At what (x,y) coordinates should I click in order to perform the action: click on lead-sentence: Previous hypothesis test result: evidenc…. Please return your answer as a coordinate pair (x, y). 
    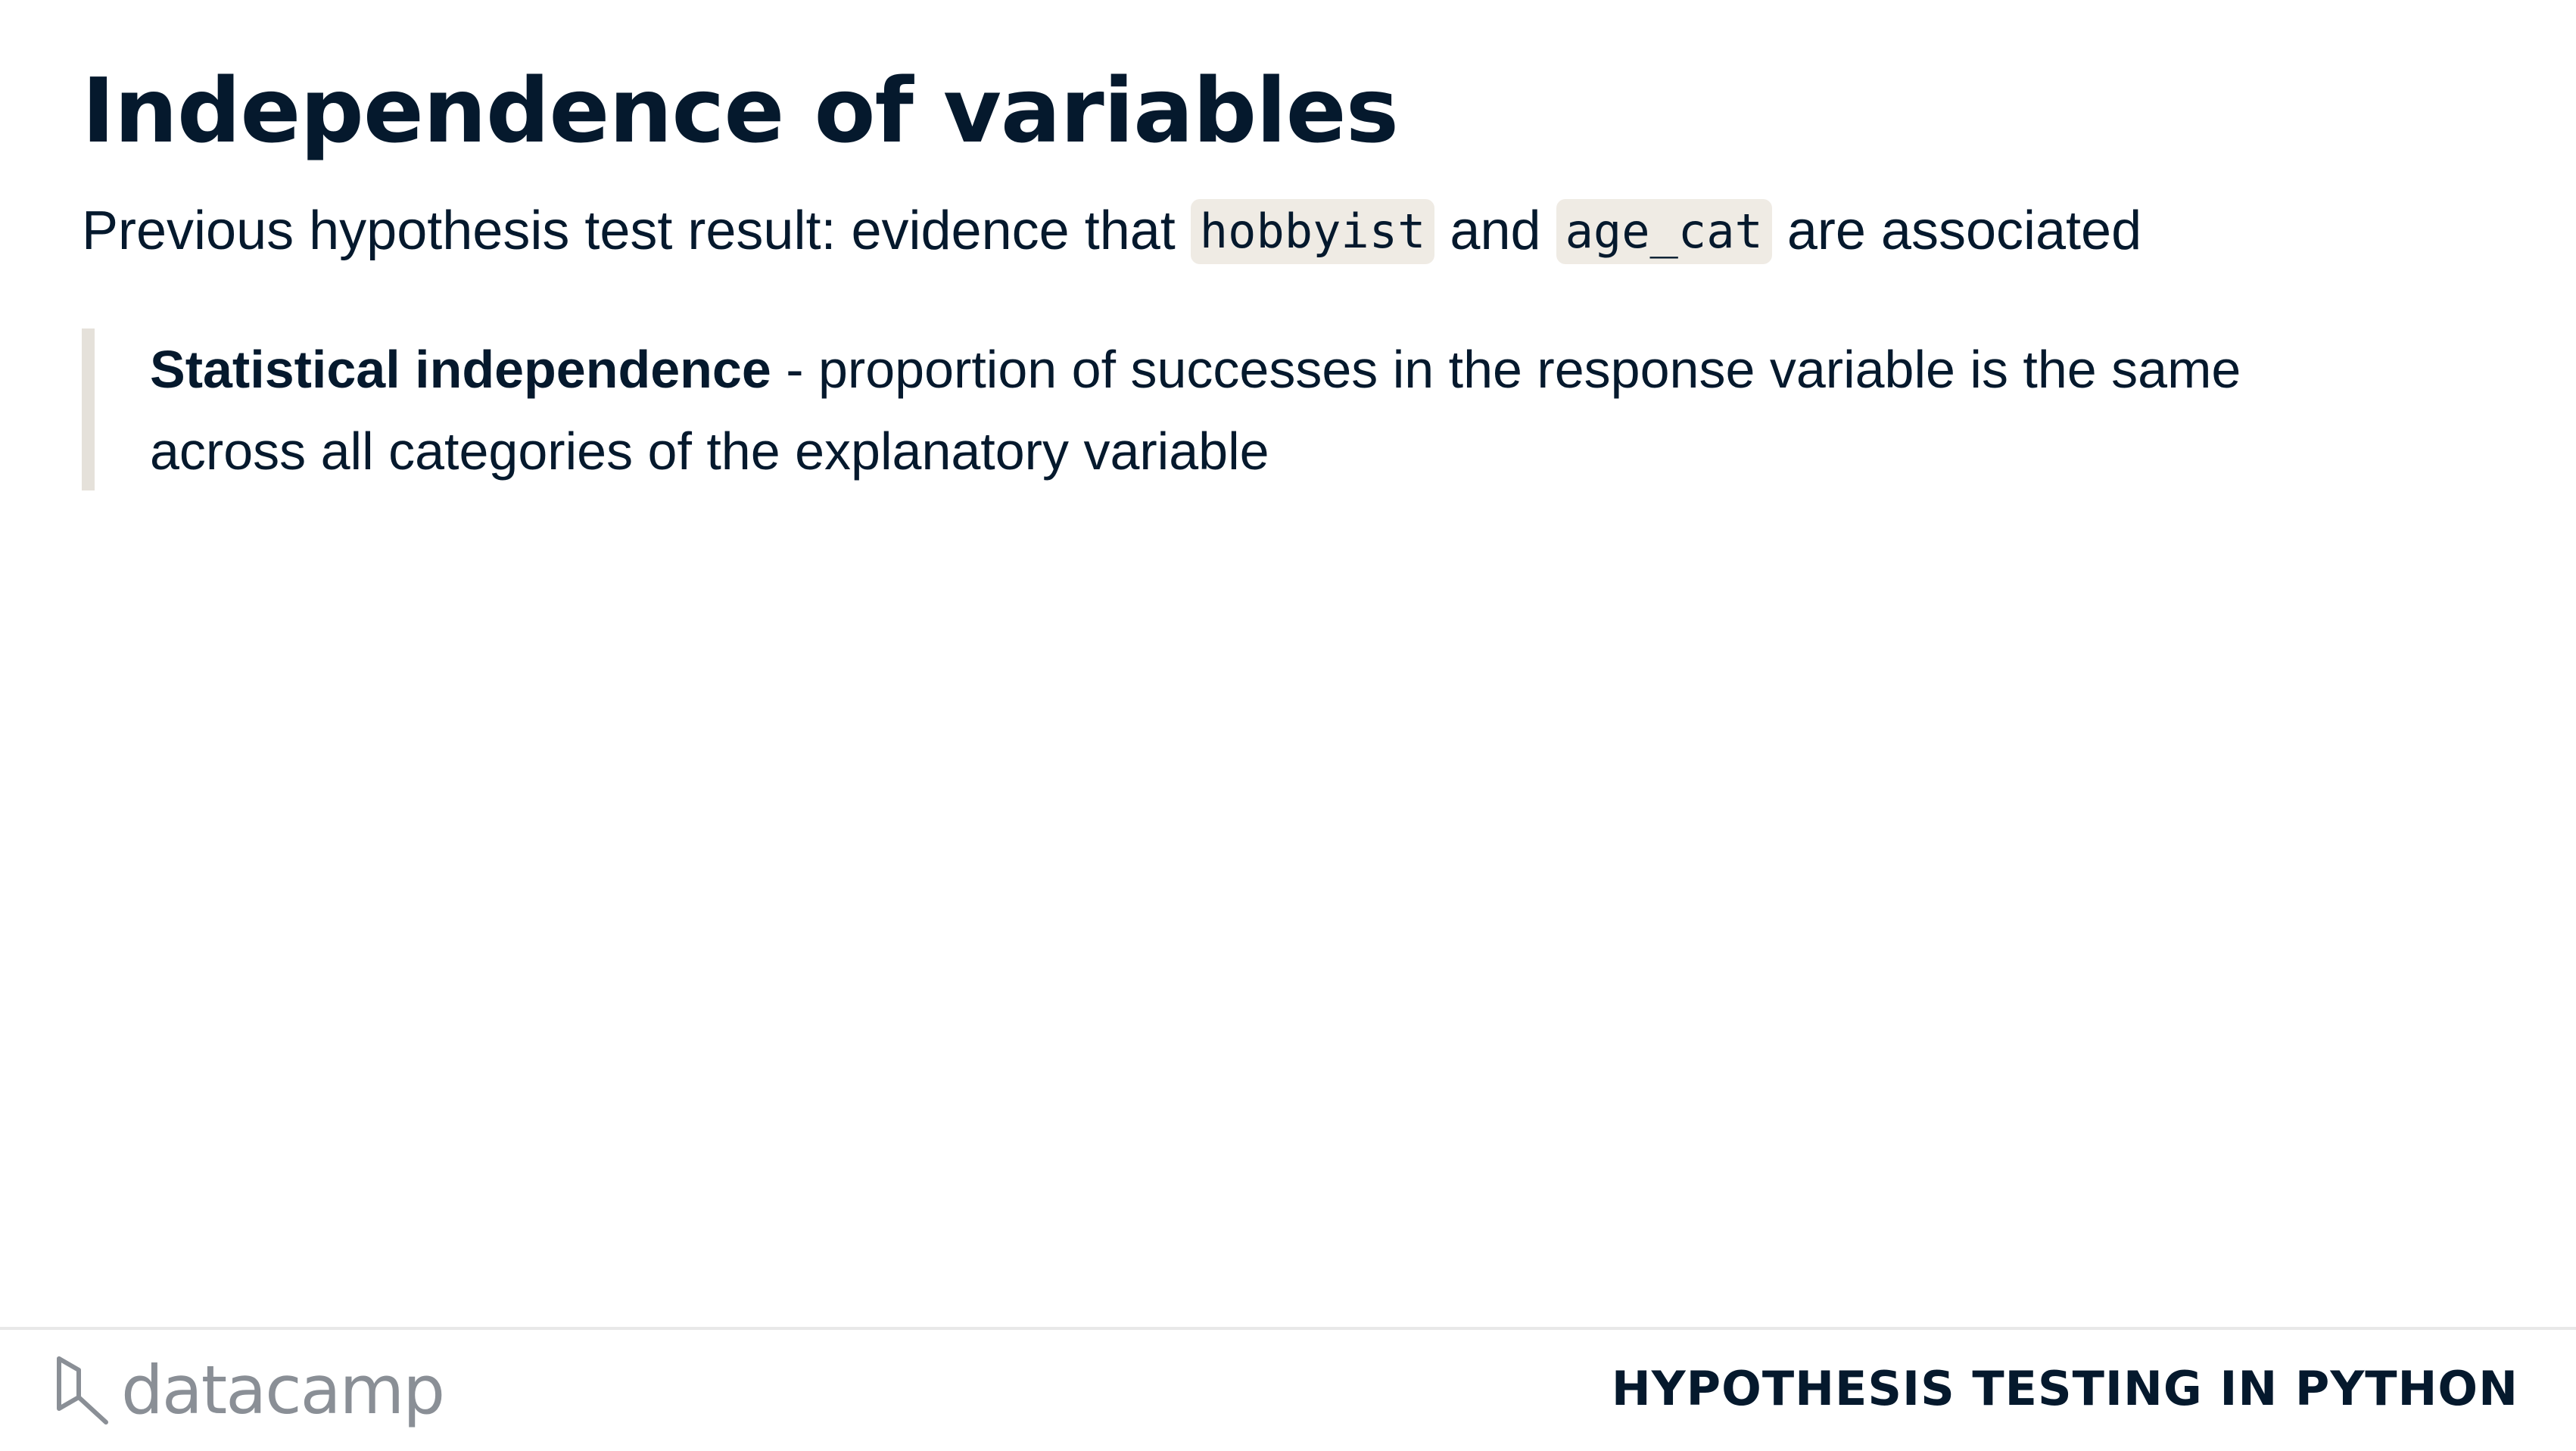
    Looking at the image, I should click on (1111, 230).